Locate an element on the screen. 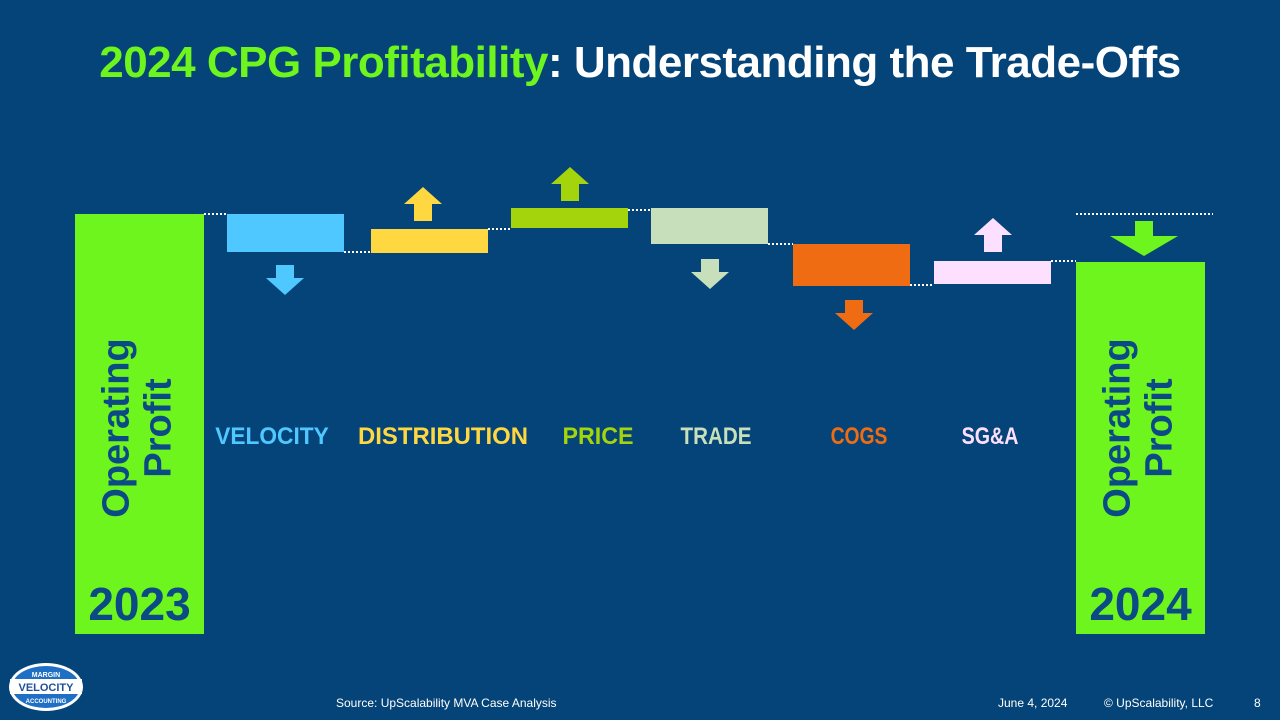 This screenshot has width=1280, height=720. start-year-label: 2023 is located at coordinates (139, 604).